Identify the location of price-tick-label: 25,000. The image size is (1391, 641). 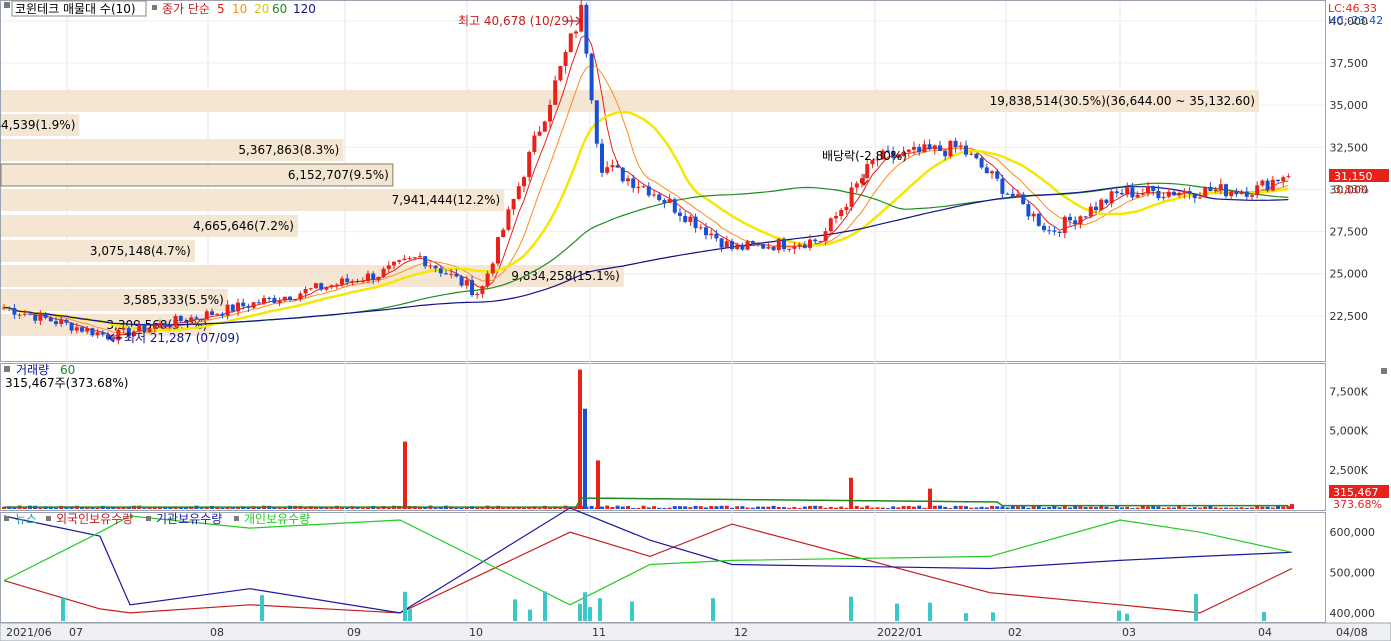
(1349, 274).